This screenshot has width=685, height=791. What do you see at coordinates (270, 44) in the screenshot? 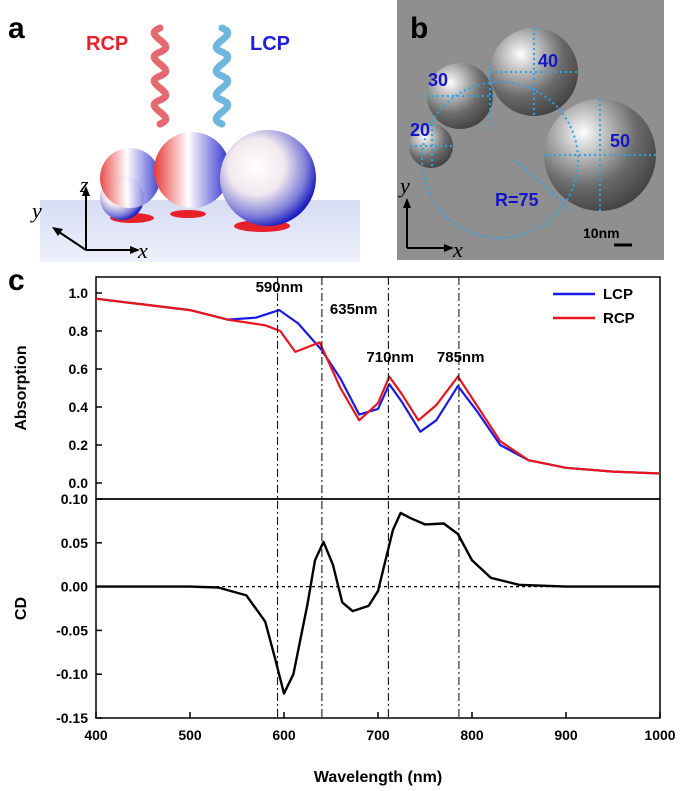
I see `lcp-label: LCP` at bounding box center [270, 44].